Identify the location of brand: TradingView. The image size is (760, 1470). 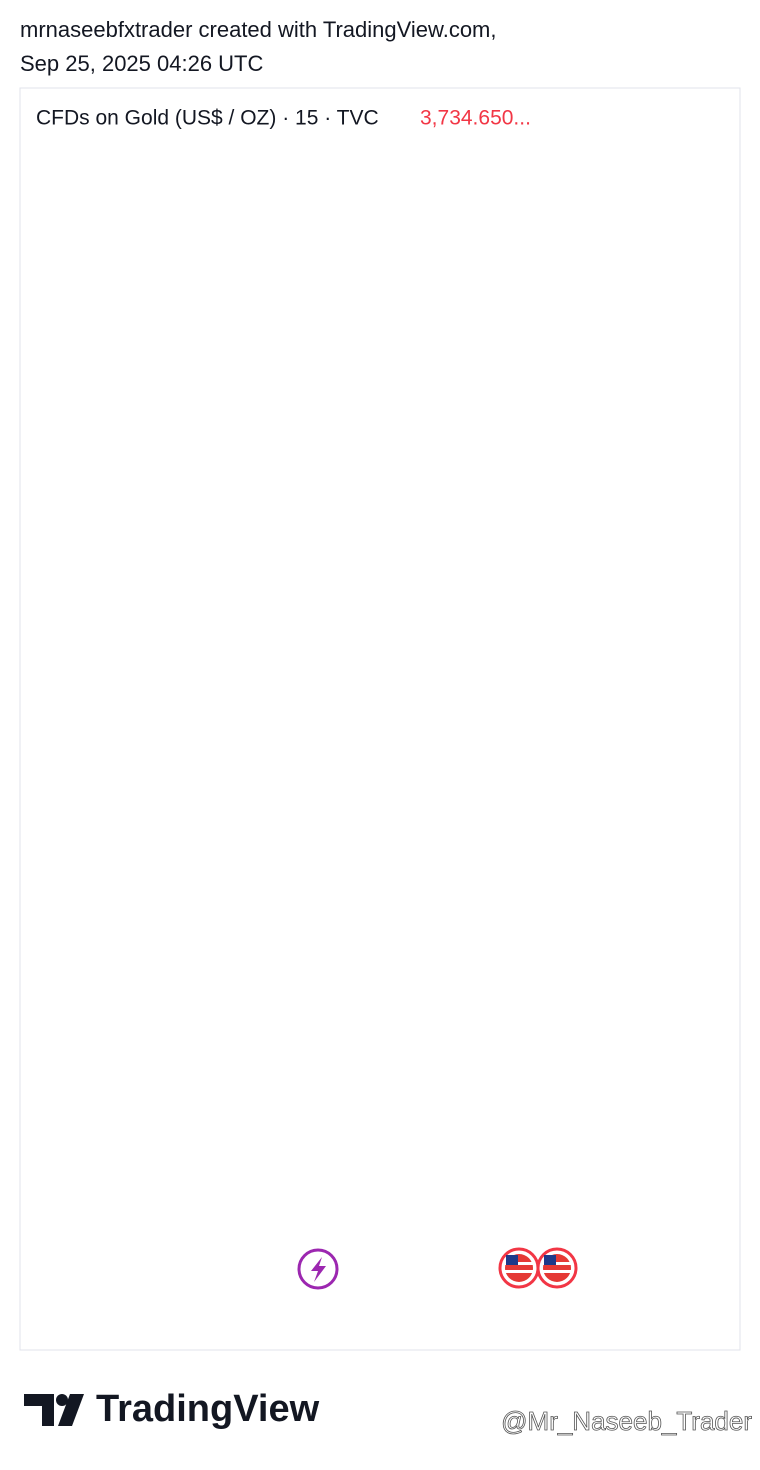
(208, 1409).